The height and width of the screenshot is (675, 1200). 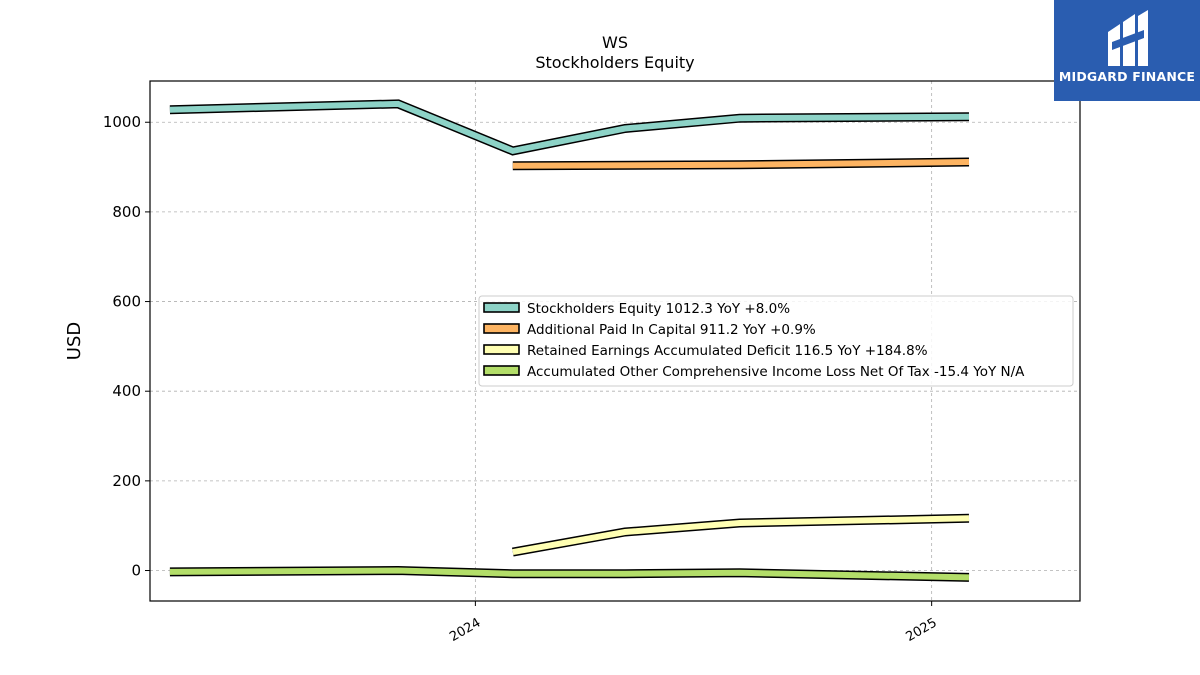 I want to click on brand-name: MIDGARD FINANCE, so click(x=1127, y=76).